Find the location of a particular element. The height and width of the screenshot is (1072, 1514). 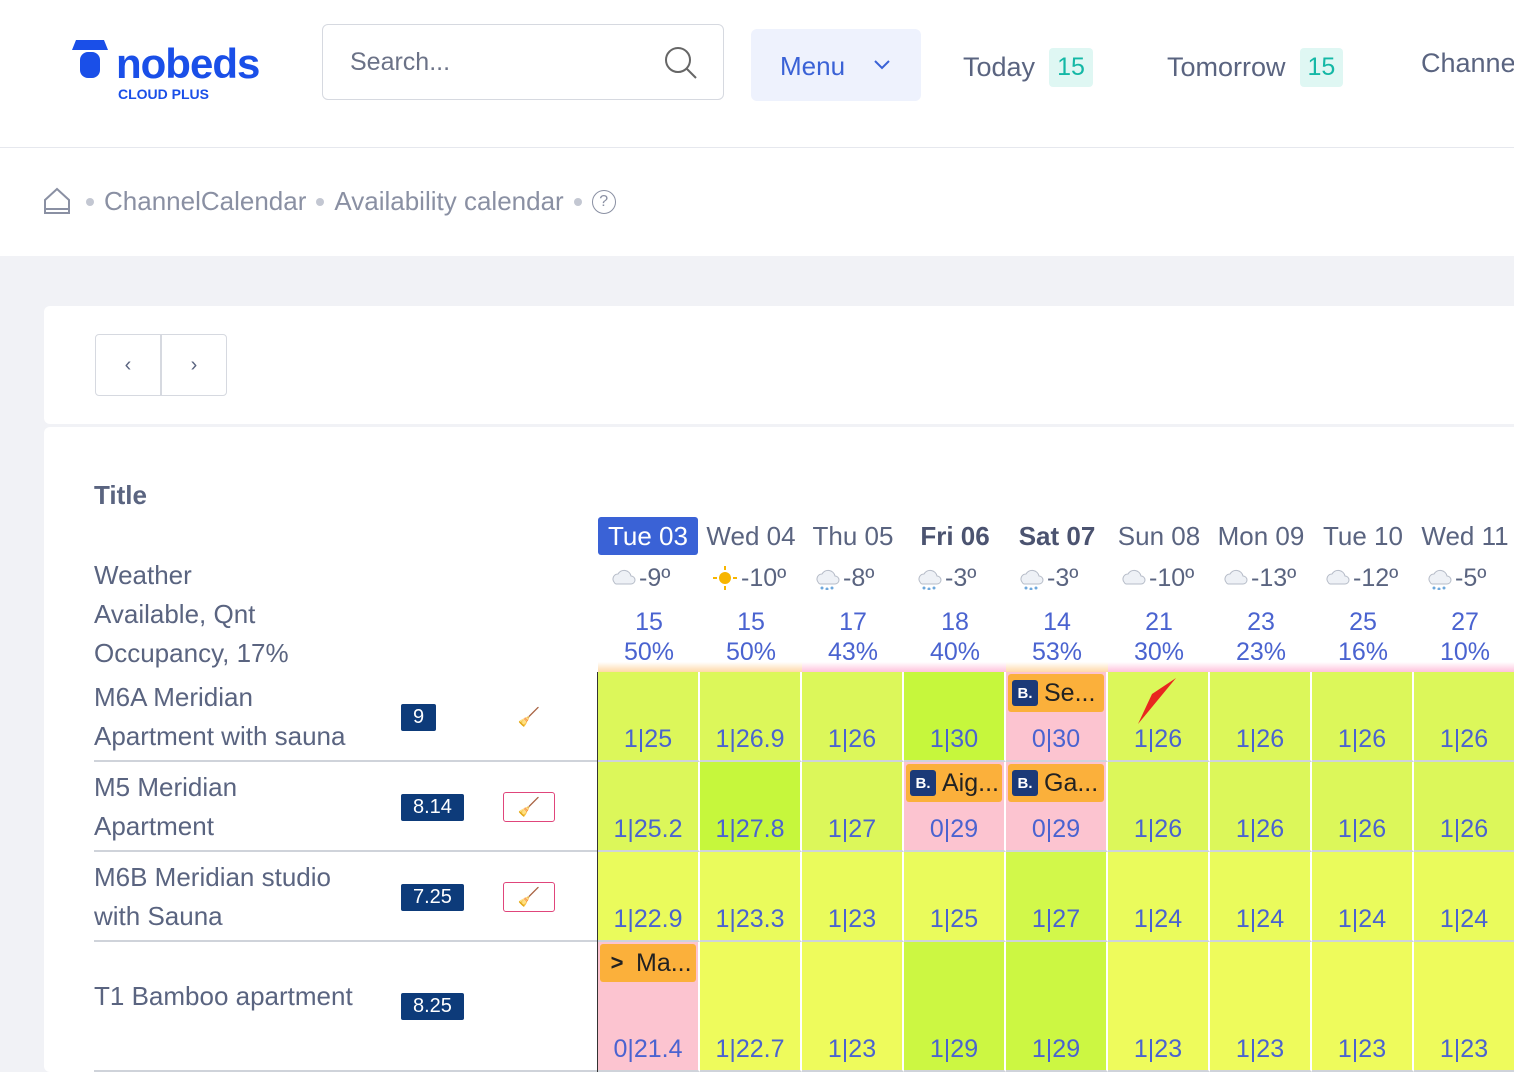

calendar-cell: 1|22.9 is located at coordinates (649, 897).